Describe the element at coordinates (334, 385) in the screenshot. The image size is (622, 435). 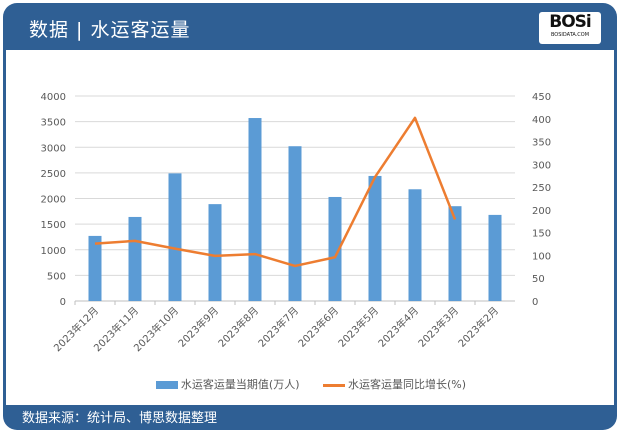
I see `legend-swatch-line` at that location.